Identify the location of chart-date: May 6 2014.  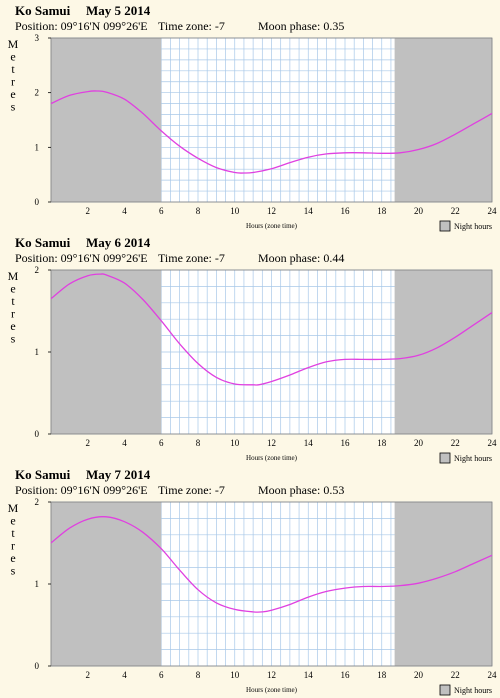
(118, 242).